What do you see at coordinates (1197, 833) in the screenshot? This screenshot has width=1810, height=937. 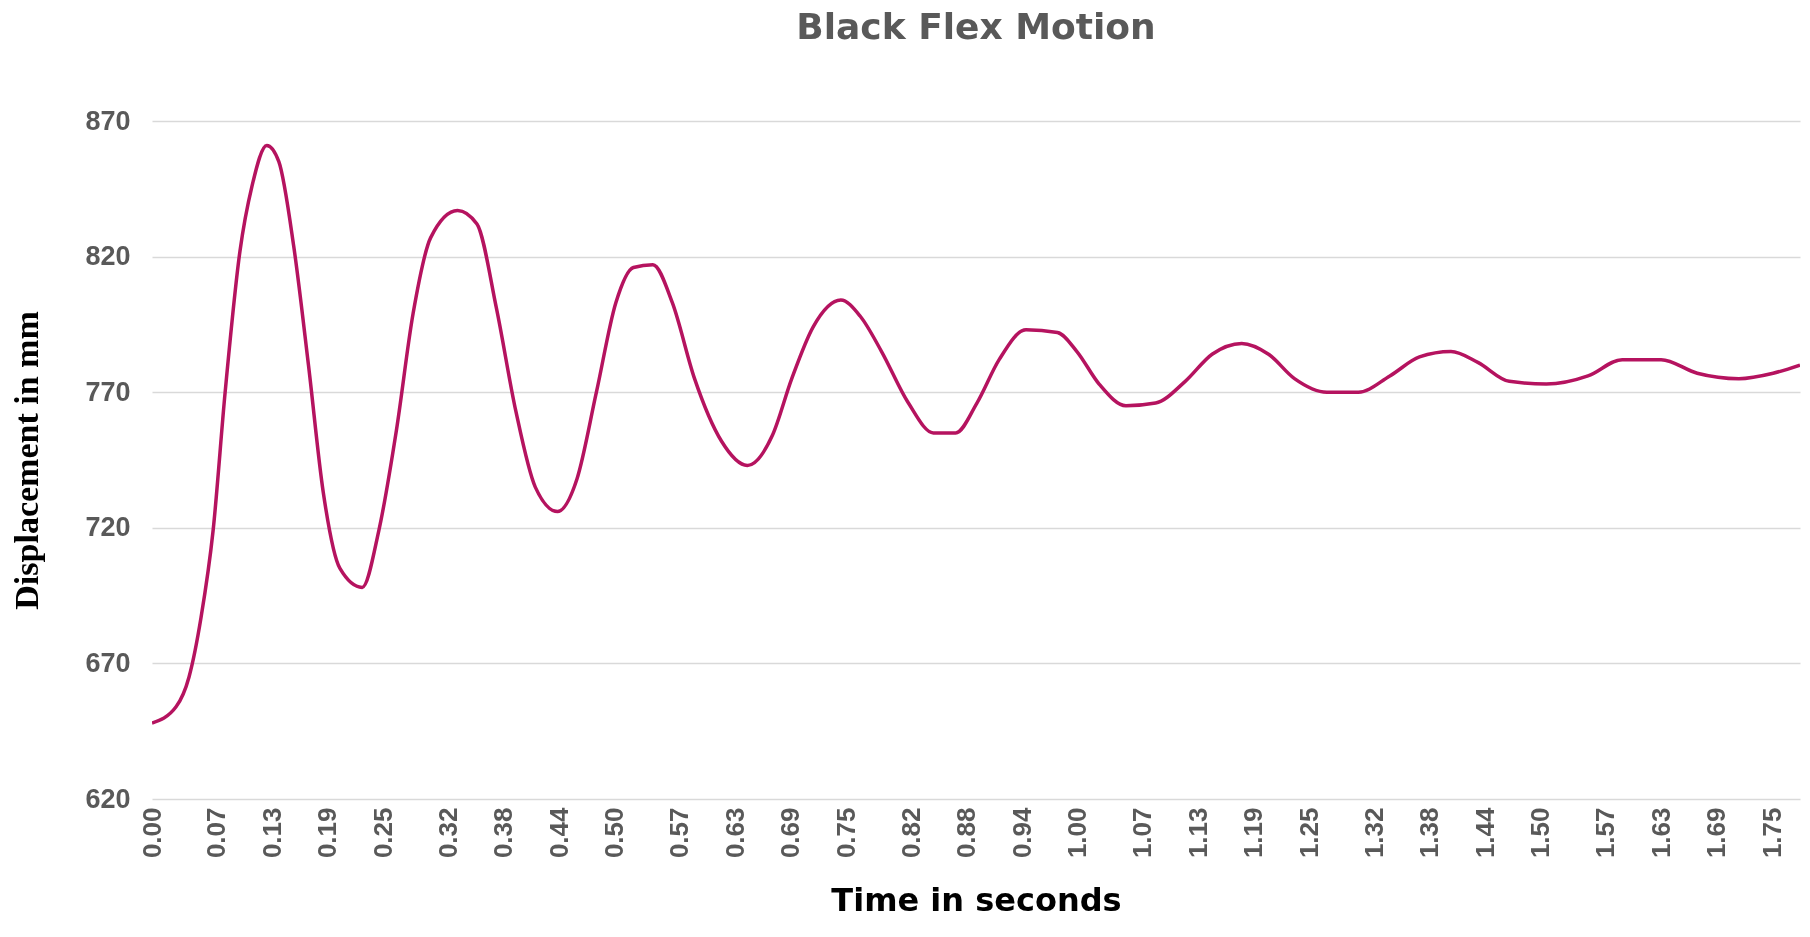 I see `x-tick-label: 1.13` at bounding box center [1197, 833].